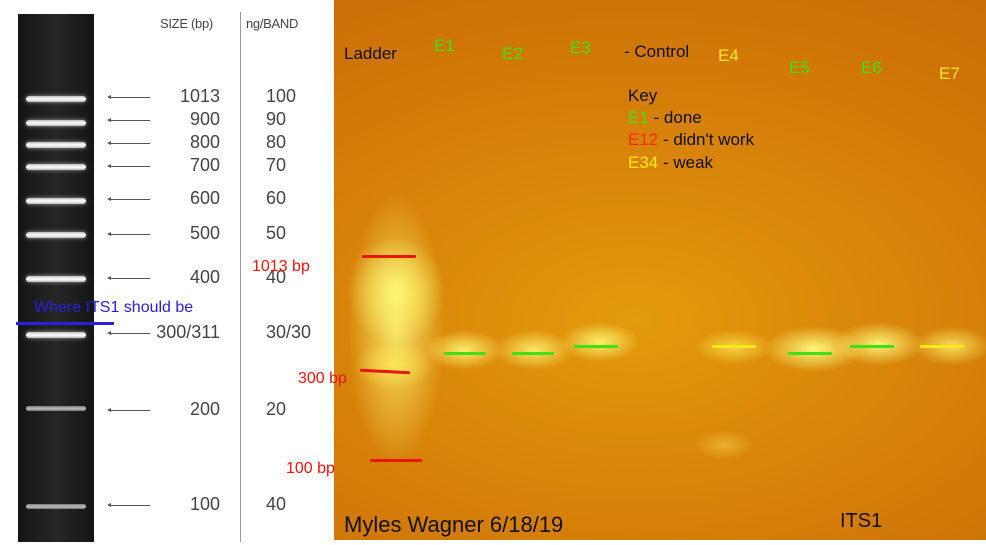  I want to click on bp-label-1013: 1013 bp, so click(281, 266).